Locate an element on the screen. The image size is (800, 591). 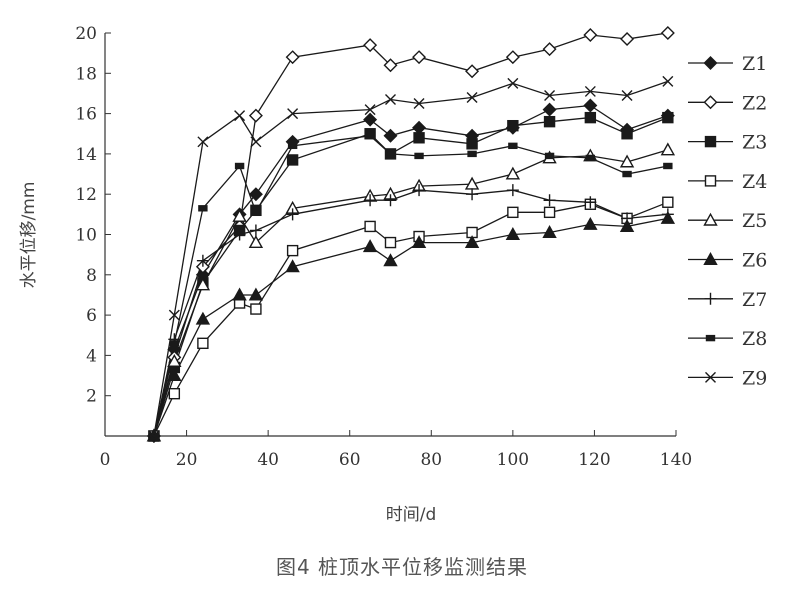
x-tick-label: 80 is located at coordinates (431, 460).